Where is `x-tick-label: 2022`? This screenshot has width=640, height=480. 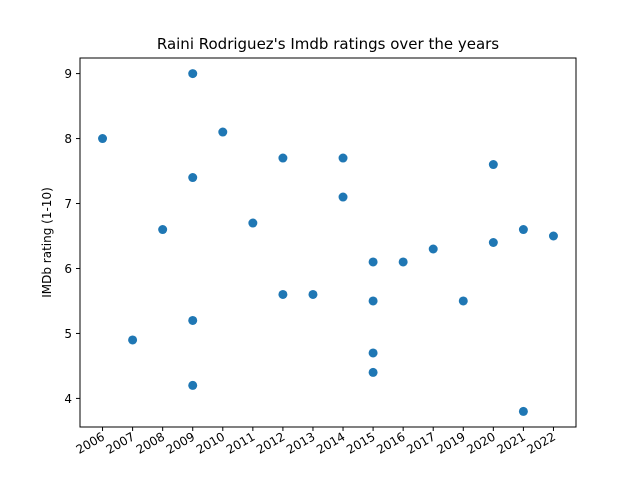
x-tick-label: 2022 is located at coordinates (541, 442).